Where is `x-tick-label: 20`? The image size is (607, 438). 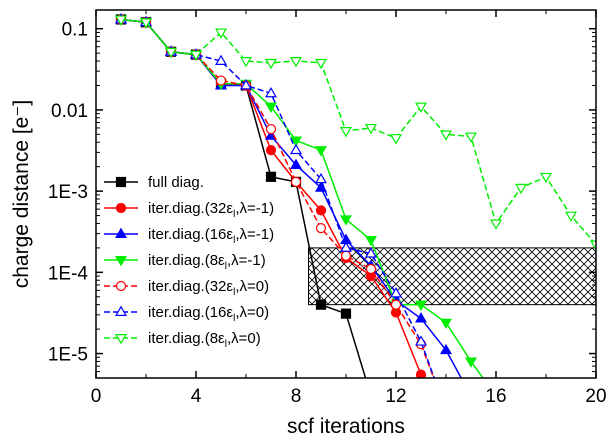
x-tick-label: 20 is located at coordinates (595, 396).